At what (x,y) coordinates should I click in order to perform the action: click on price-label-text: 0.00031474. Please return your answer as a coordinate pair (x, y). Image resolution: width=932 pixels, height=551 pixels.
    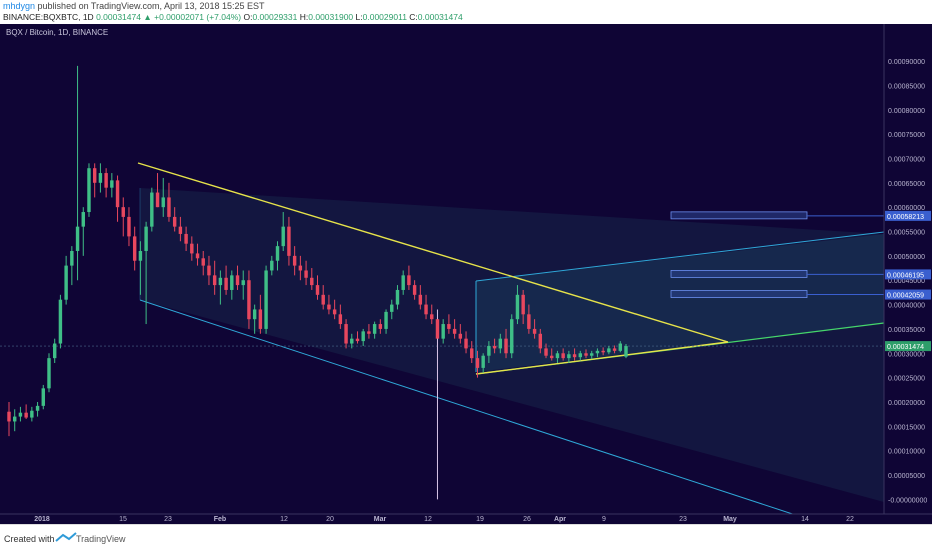
    Looking at the image, I should click on (905, 347).